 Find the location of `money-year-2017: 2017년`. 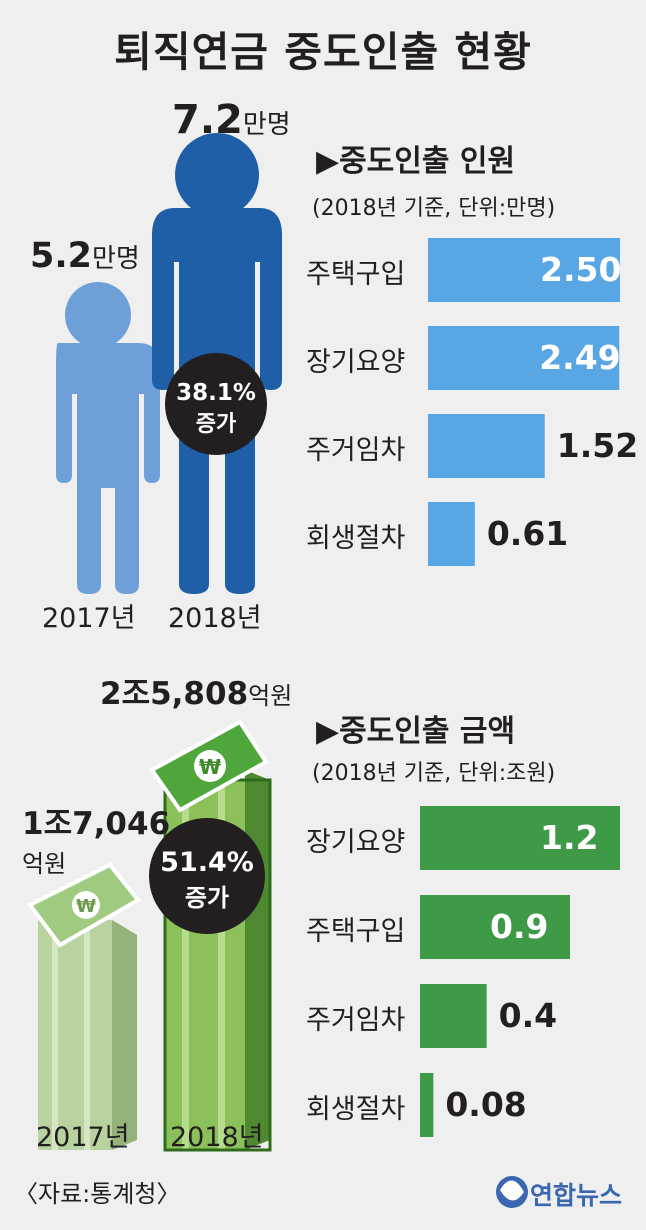

money-year-2017: 2017년 is located at coordinates (83, 1137).